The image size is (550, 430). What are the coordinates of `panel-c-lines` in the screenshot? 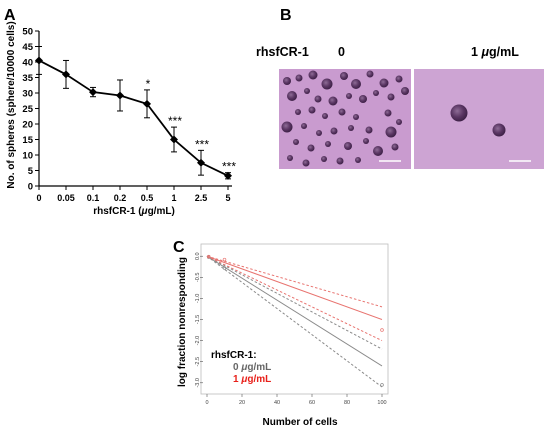 It's located at (294, 321).